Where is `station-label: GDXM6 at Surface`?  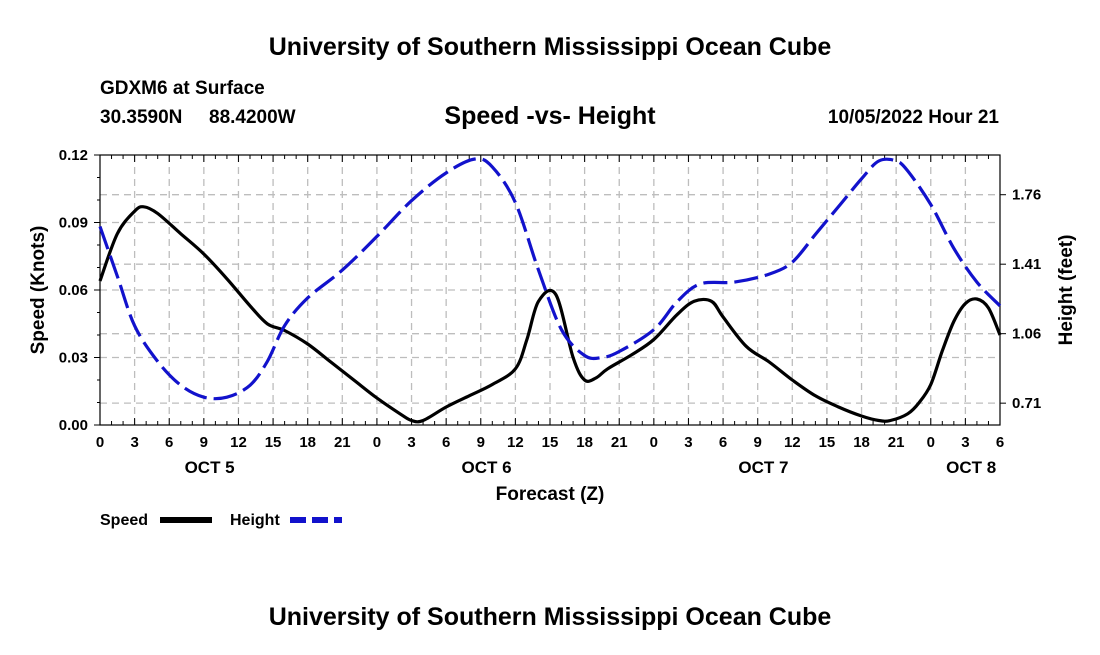 station-label: GDXM6 at Surface is located at coordinates (182, 88).